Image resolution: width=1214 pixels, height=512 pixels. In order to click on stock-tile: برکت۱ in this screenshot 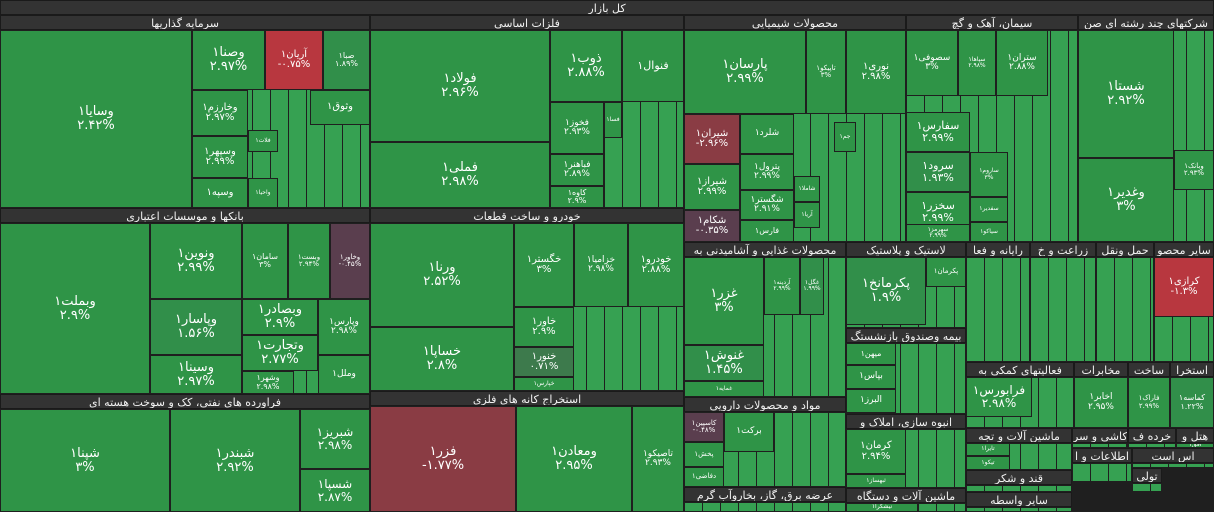, I will do `click(749, 432)`.